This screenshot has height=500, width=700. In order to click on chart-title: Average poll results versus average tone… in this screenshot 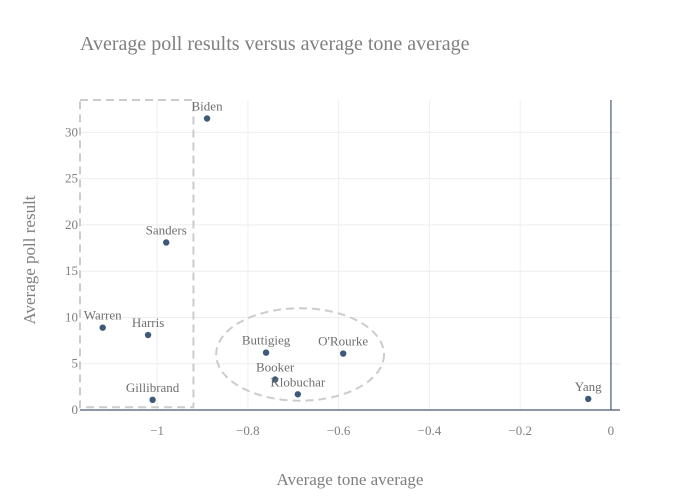, I will do `click(275, 44)`.